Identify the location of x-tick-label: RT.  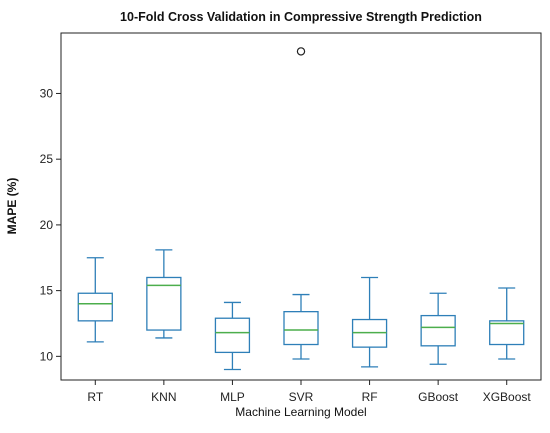
(95, 397).